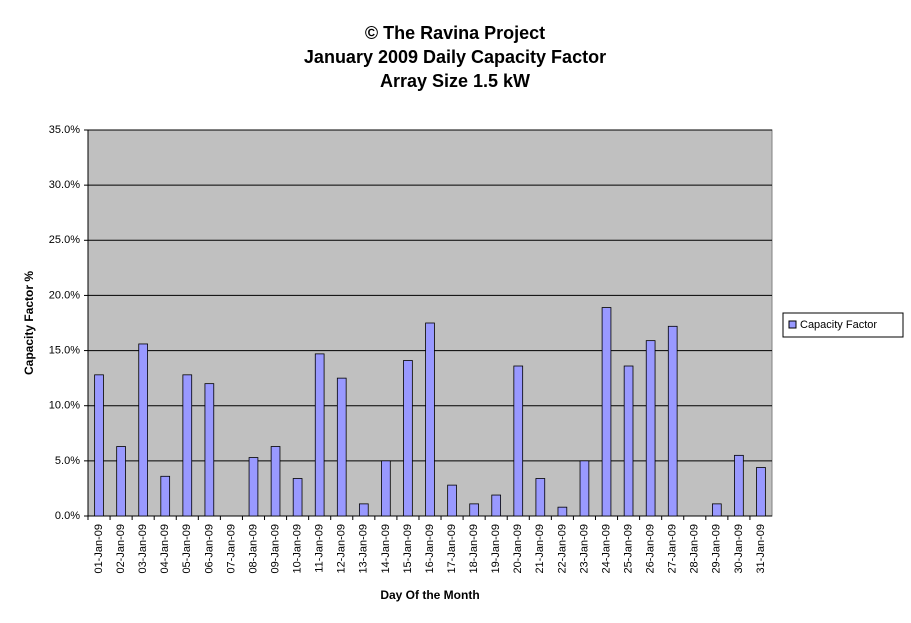 Image resolution: width=911 pixels, height=623 pixels. I want to click on y-tick-label: 25.0%, so click(64, 240).